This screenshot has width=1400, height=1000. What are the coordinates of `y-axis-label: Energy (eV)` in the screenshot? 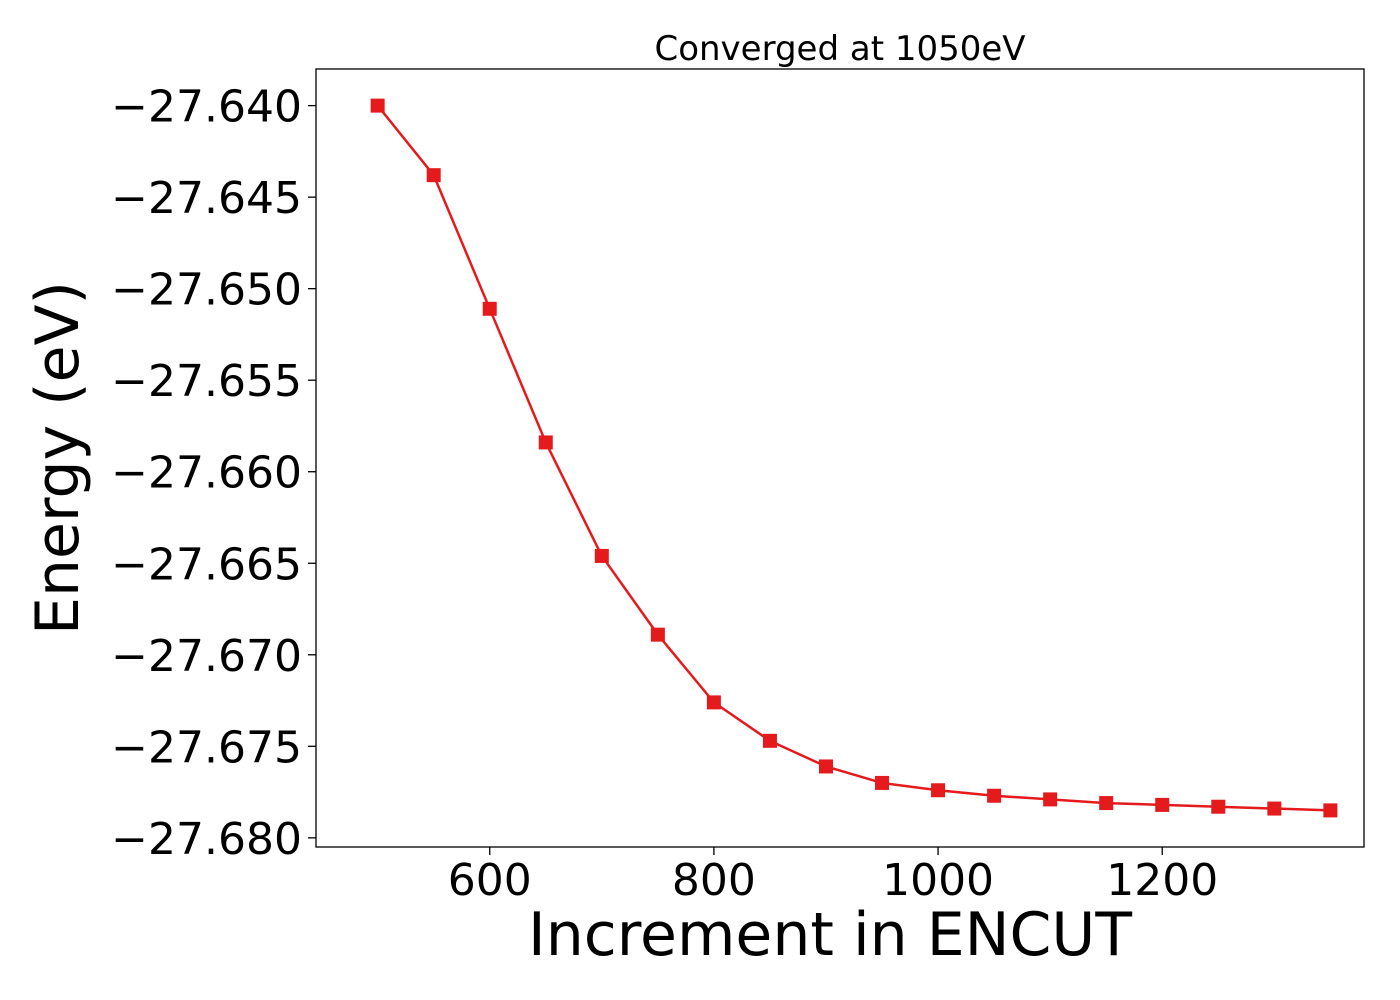 It's located at (58, 458).